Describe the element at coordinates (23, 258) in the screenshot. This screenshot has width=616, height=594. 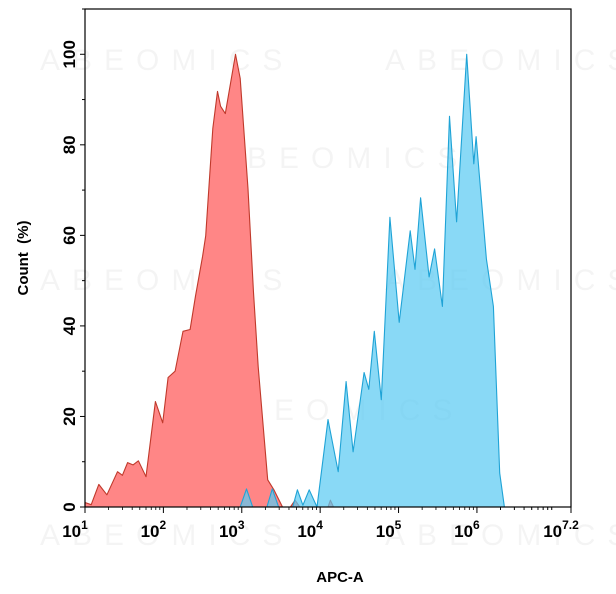
I see `y-axis-label: Count (%)` at that location.